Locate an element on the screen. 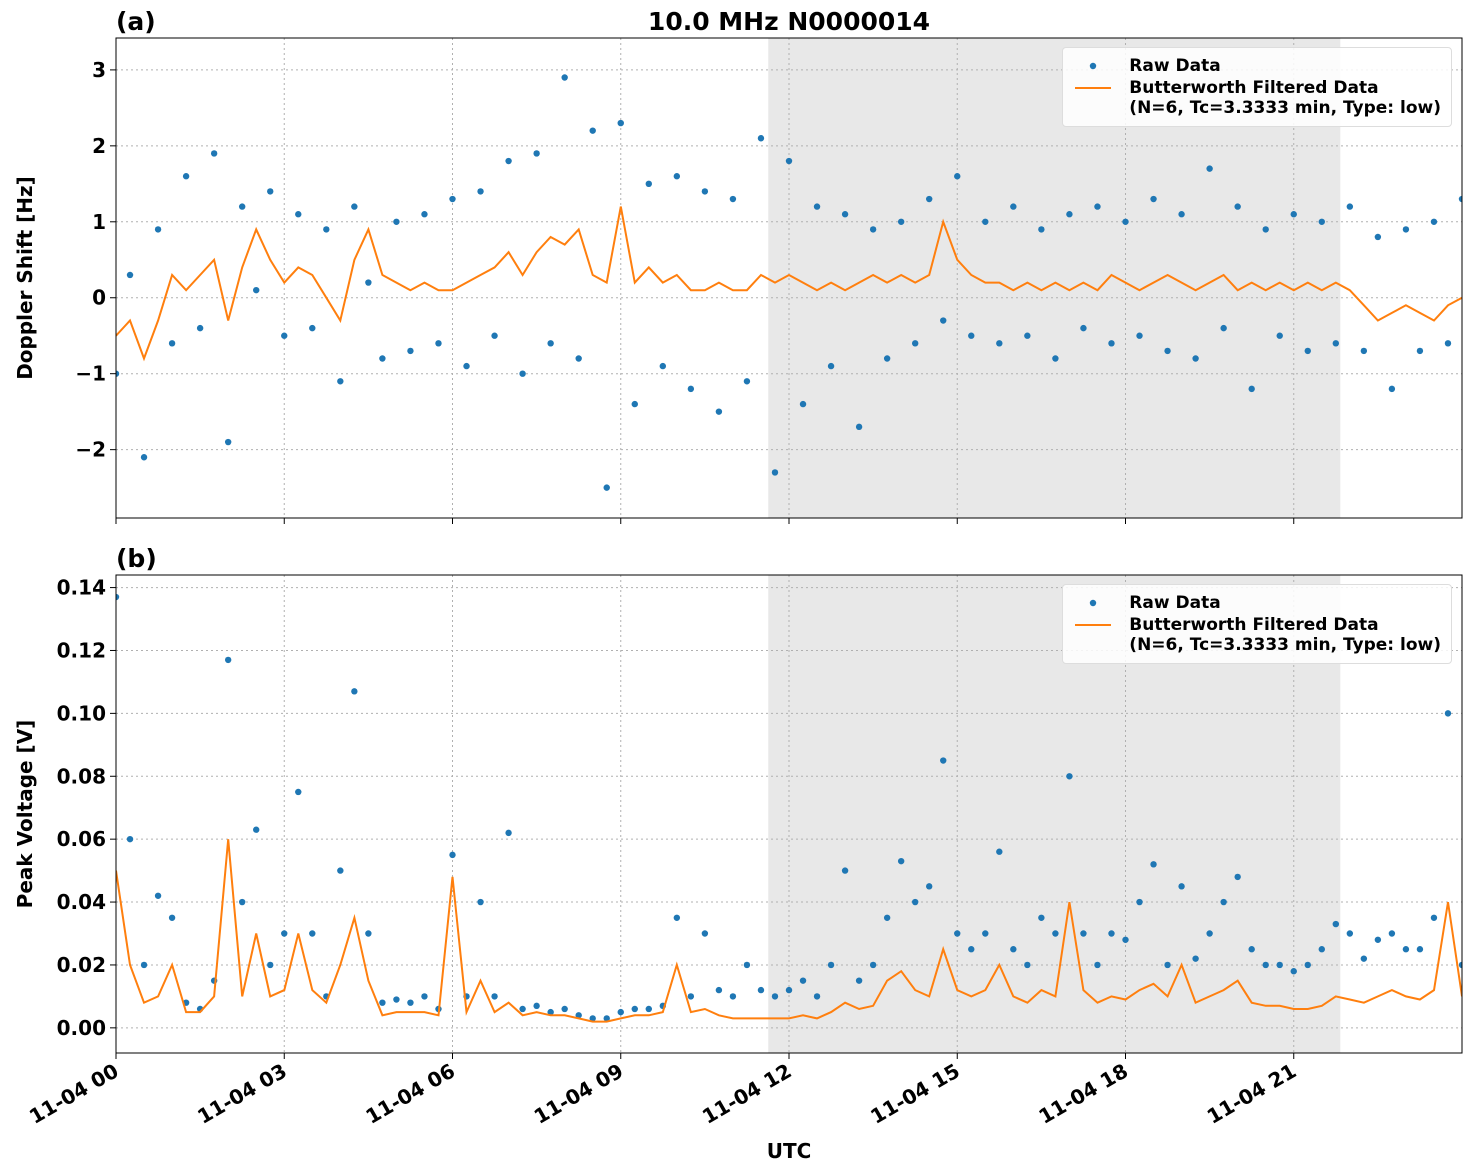  legend-marker is located at coordinates (1093, 66).